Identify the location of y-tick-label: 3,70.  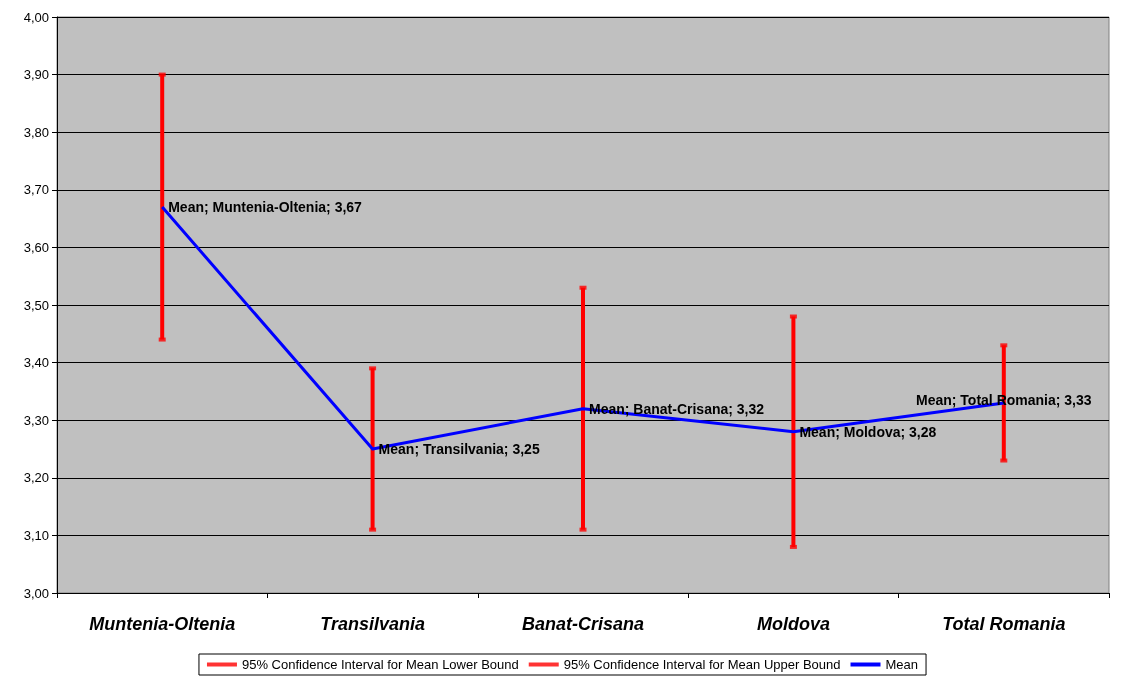
(36, 190).